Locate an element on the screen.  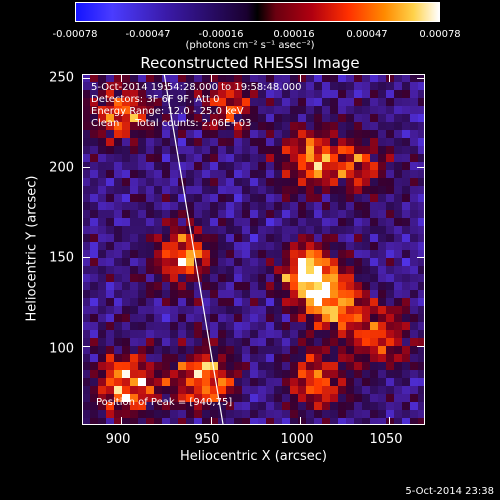
time-range-annotation: 5-Oct-2014 19:54:28.000 to 19:58:48.000 is located at coordinates (196, 87).